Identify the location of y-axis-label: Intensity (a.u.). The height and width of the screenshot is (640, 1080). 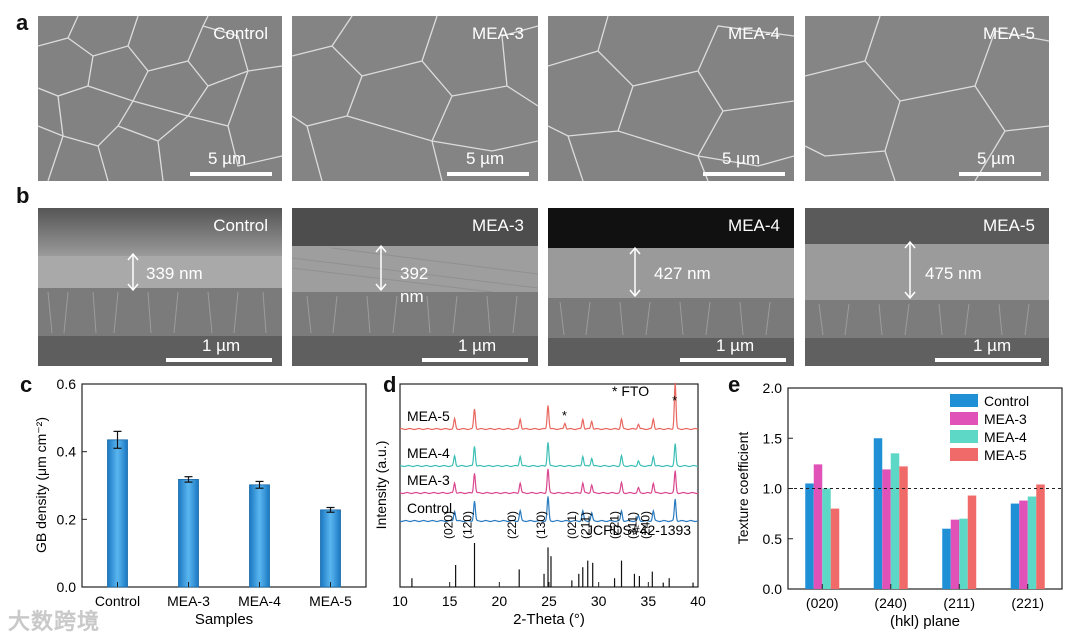
(381, 485).